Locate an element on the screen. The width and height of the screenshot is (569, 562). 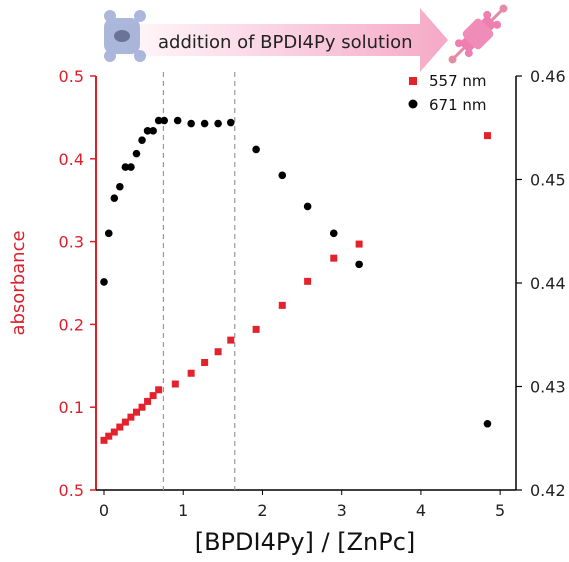
x-tick-label-5: 5 is located at coordinates (500, 510).